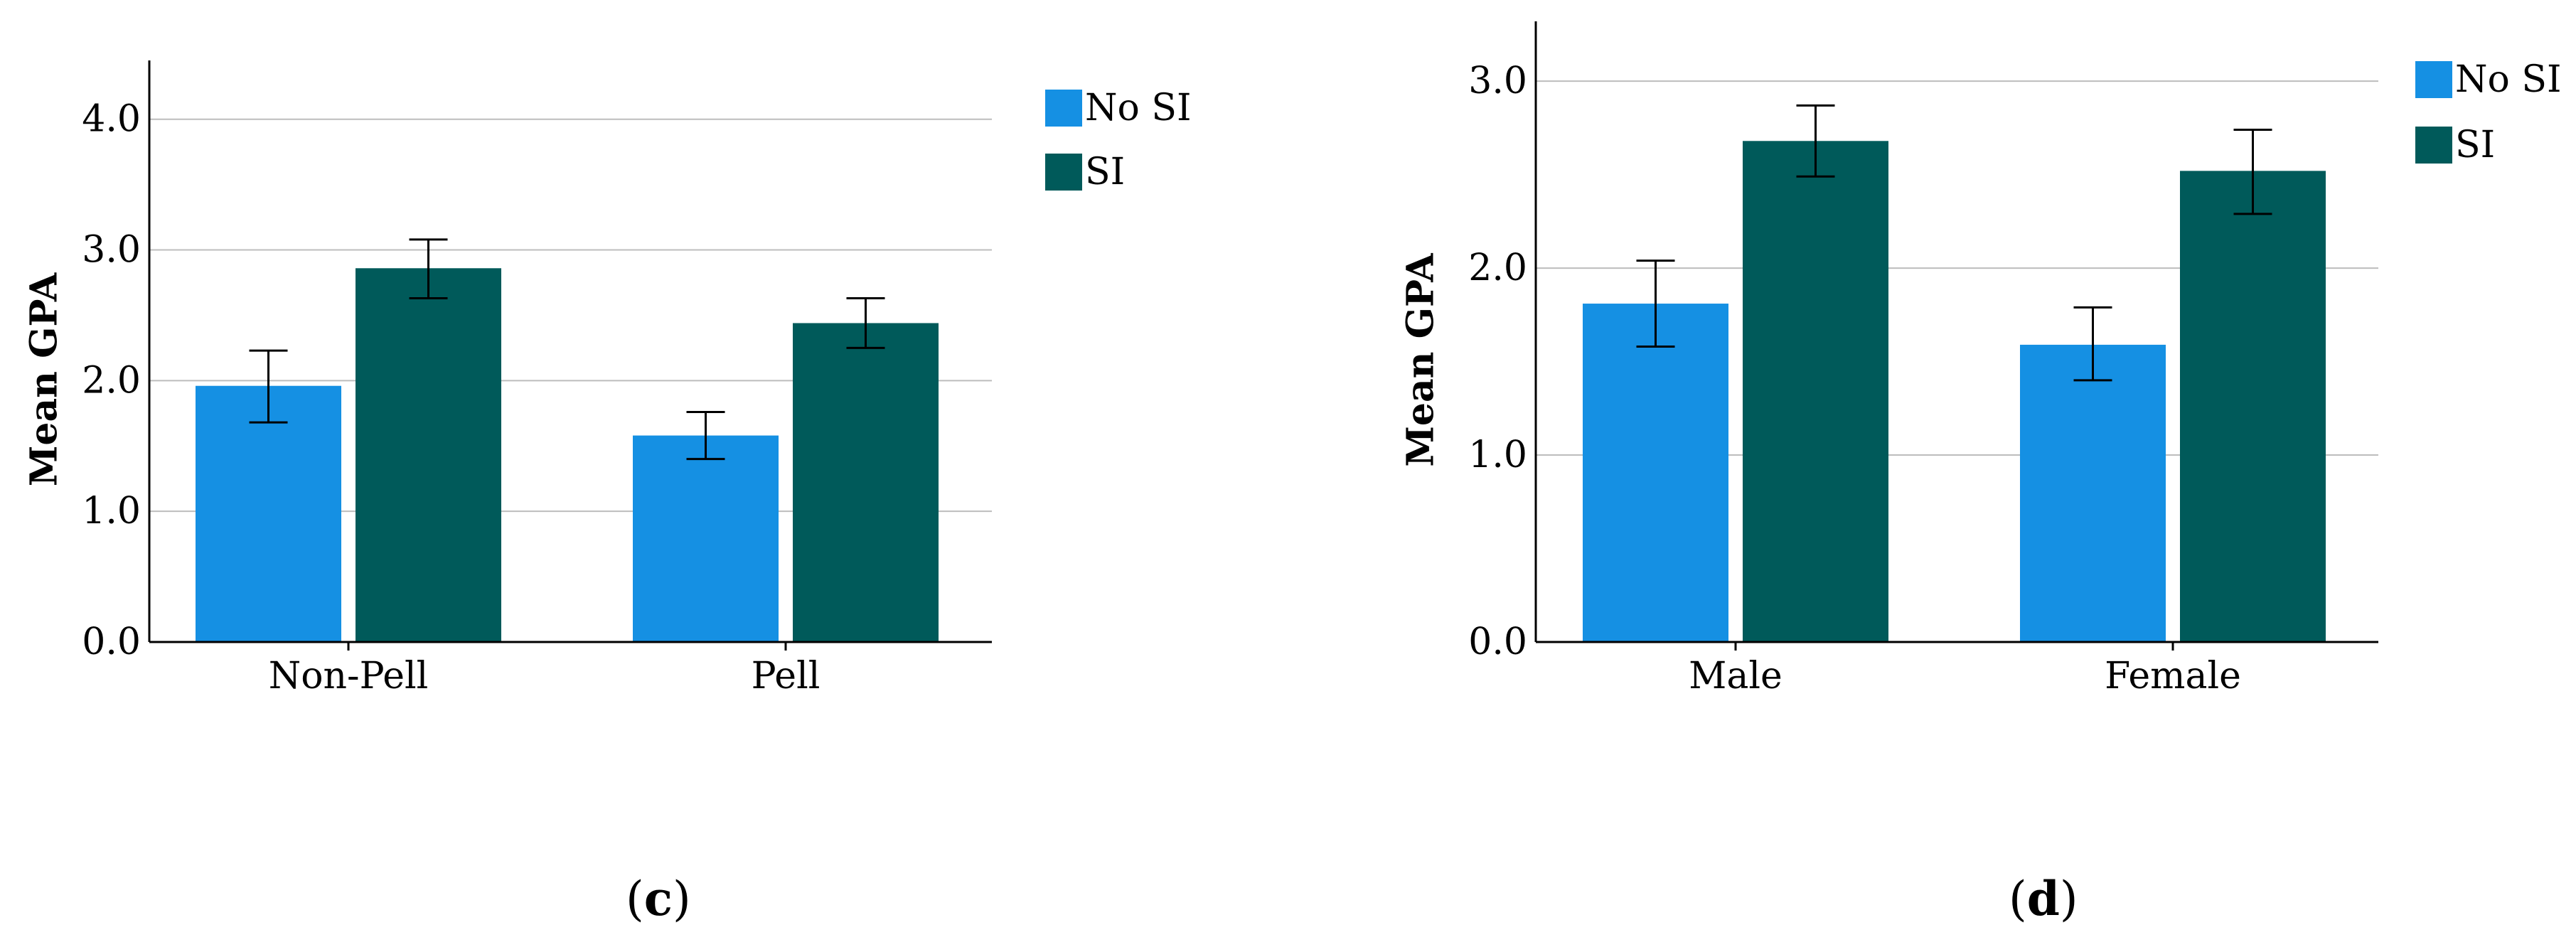 Image resolution: width=2576 pixels, height=947 pixels. Describe the element at coordinates (866, 482) in the screenshot. I see `bar-si-pell` at that location.